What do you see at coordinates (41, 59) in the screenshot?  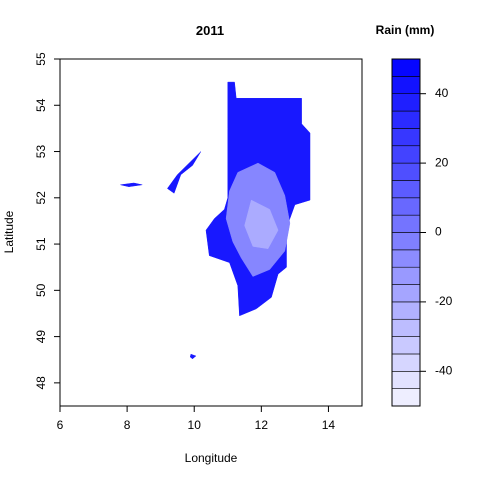 I see `y-tick-label: 55` at bounding box center [41, 59].